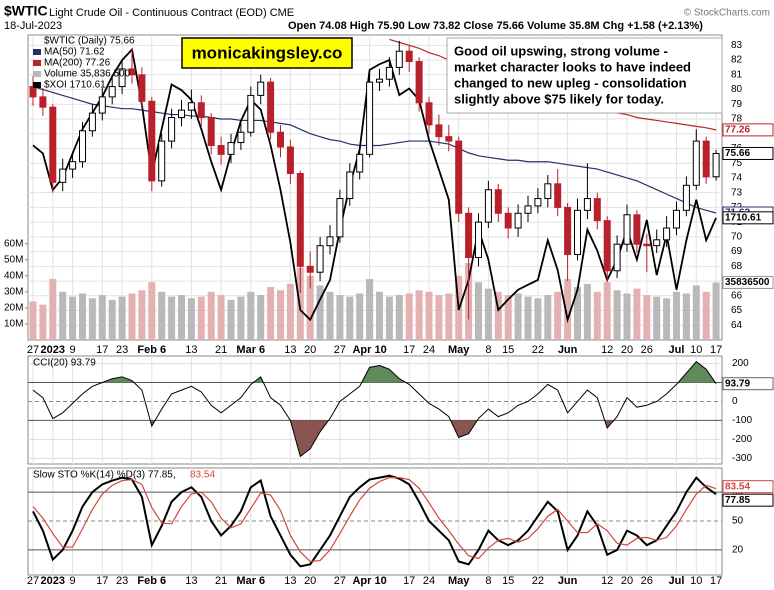  Describe the element at coordinates (737, 251) in the screenshot. I see `y-tick-label: 69` at that location.